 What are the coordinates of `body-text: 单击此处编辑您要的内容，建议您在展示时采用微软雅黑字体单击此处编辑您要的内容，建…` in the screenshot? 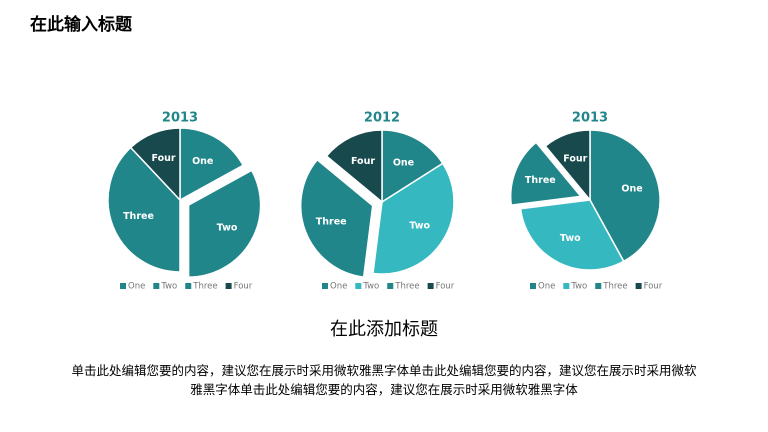 It's located at (384, 380).